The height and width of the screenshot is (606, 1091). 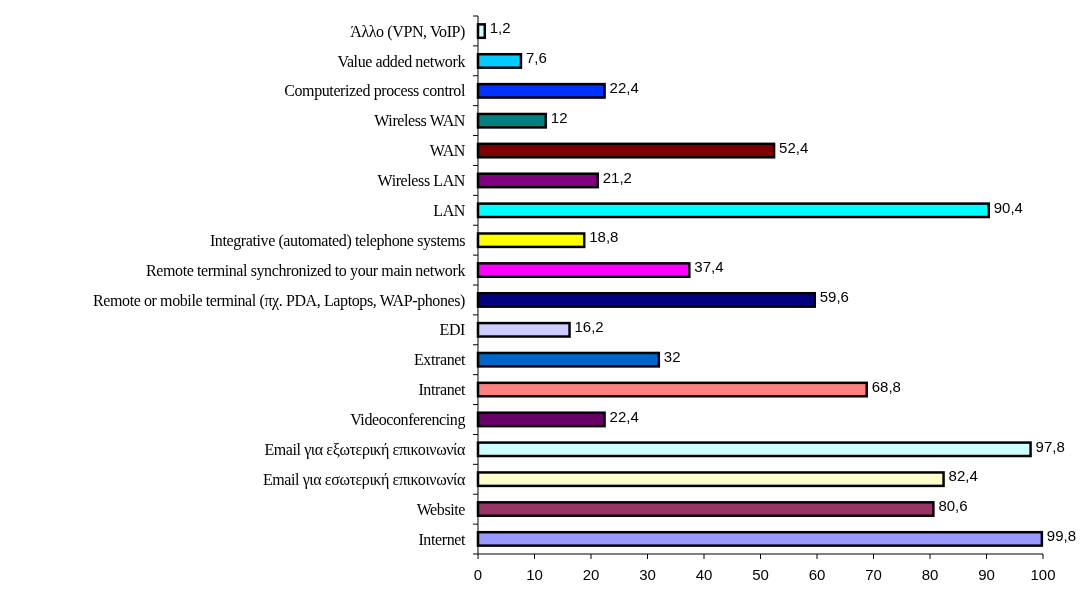 I want to click on data-label: 16,2, so click(x=589, y=327).